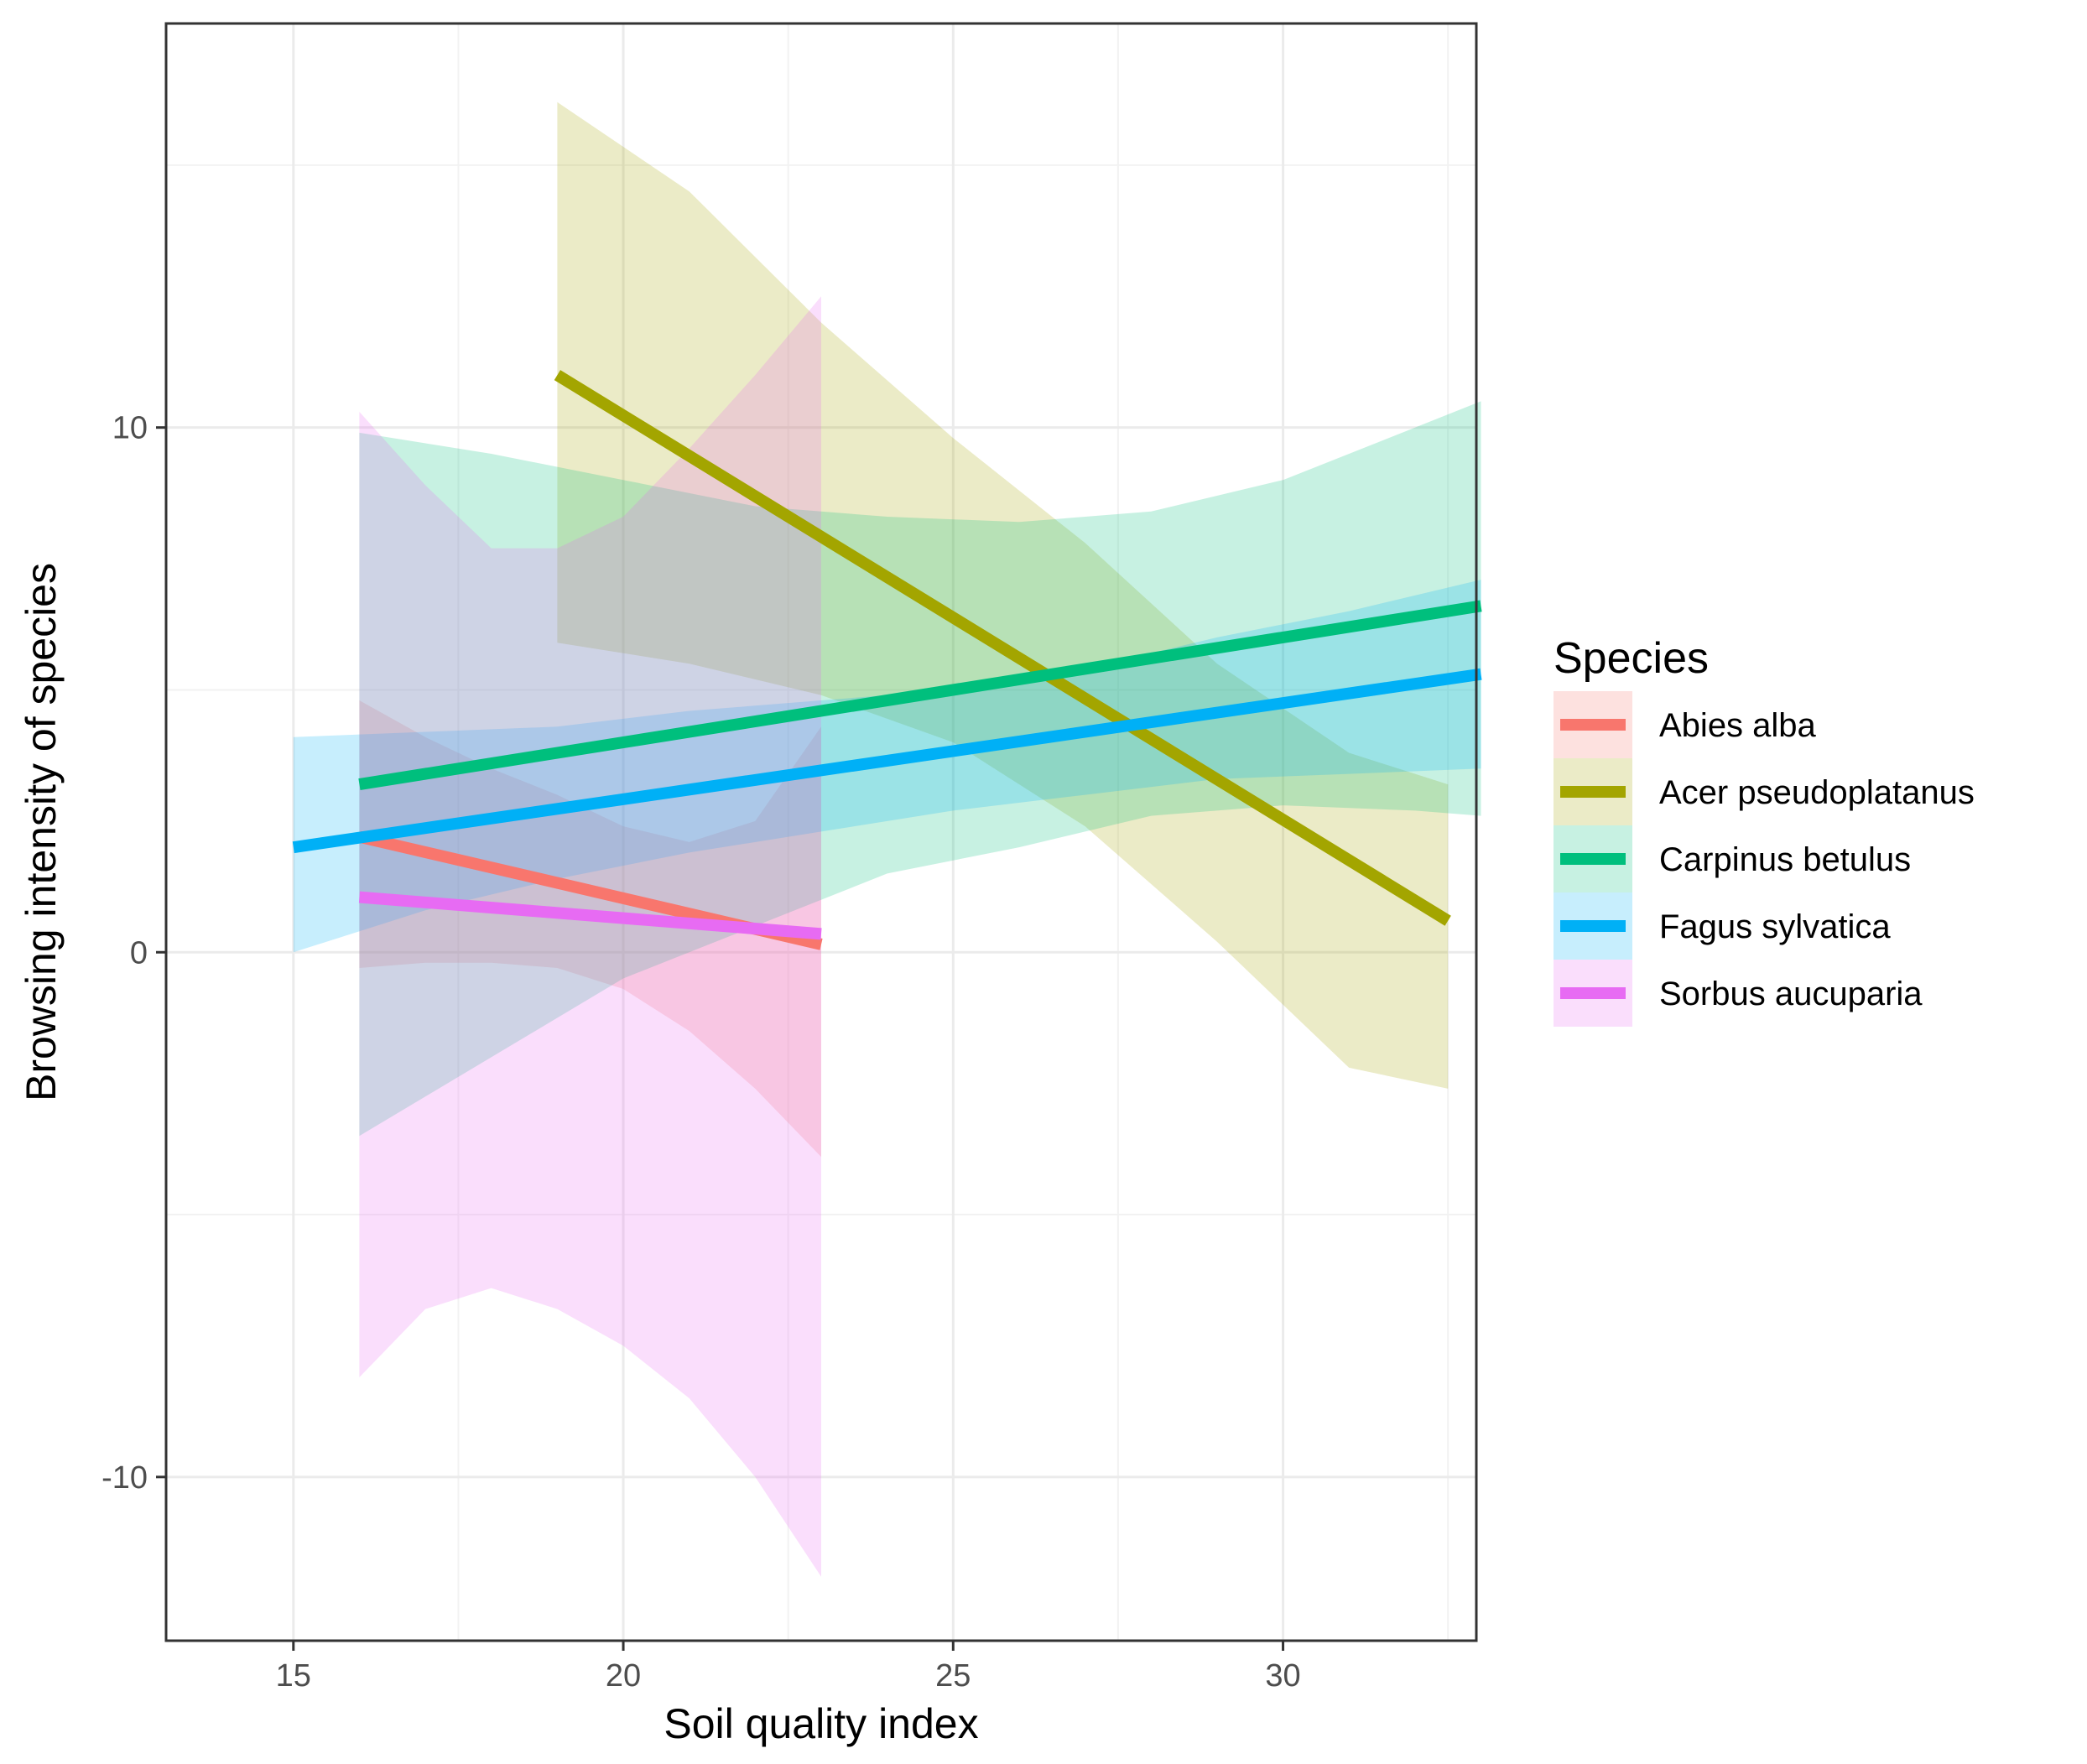 The width and height of the screenshot is (2087, 1764). What do you see at coordinates (1282, 1676) in the screenshot?
I see `x-tick-label: 30` at bounding box center [1282, 1676].